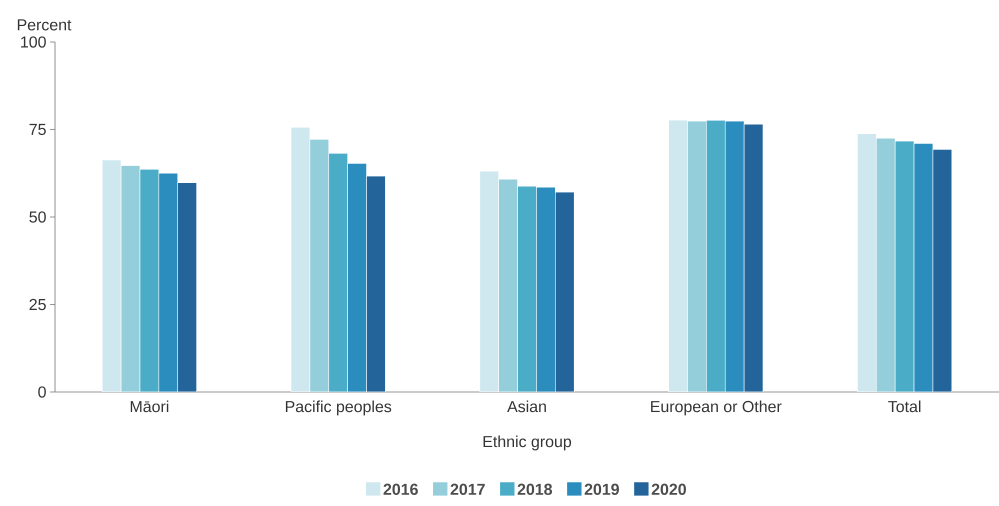 This screenshot has width=999, height=506. Describe the element at coordinates (38, 304) in the screenshot. I see `y-tick-label: 25` at that location.